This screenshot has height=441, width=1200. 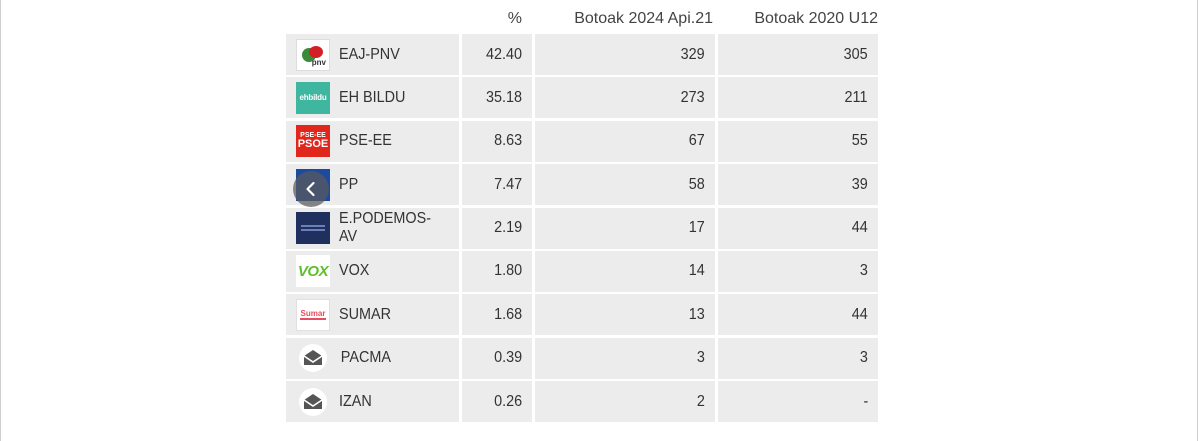 I want to click on table-row: PP 7.47 58 39, so click(x=582, y=185).